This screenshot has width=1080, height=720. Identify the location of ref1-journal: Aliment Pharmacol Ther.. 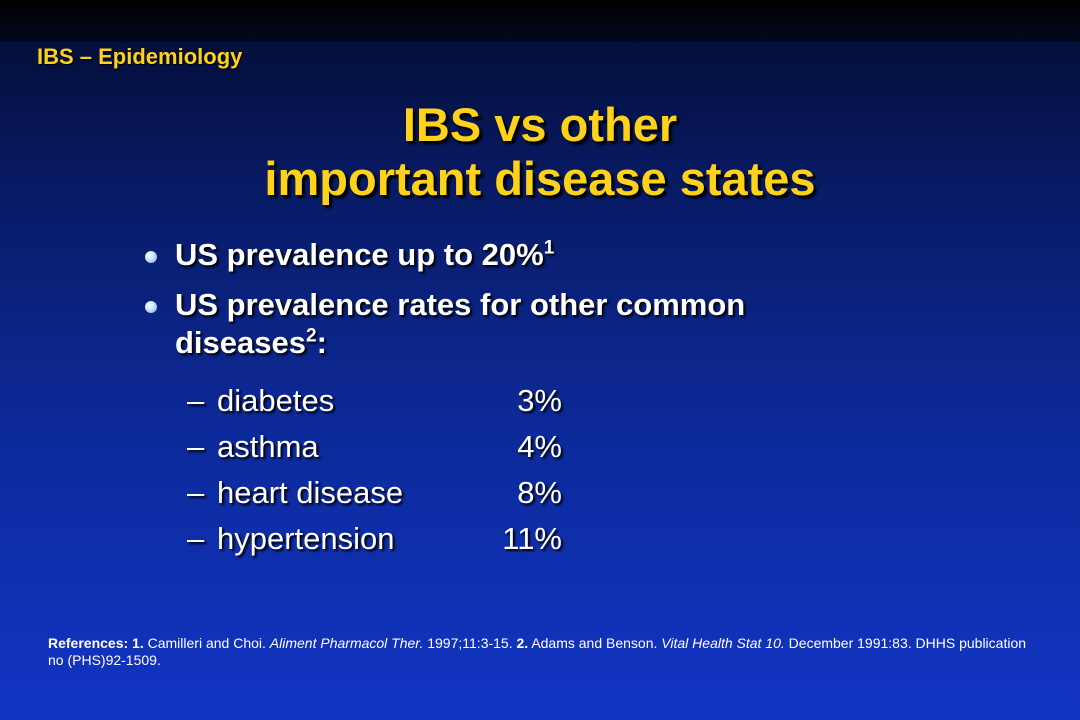
(346, 643).